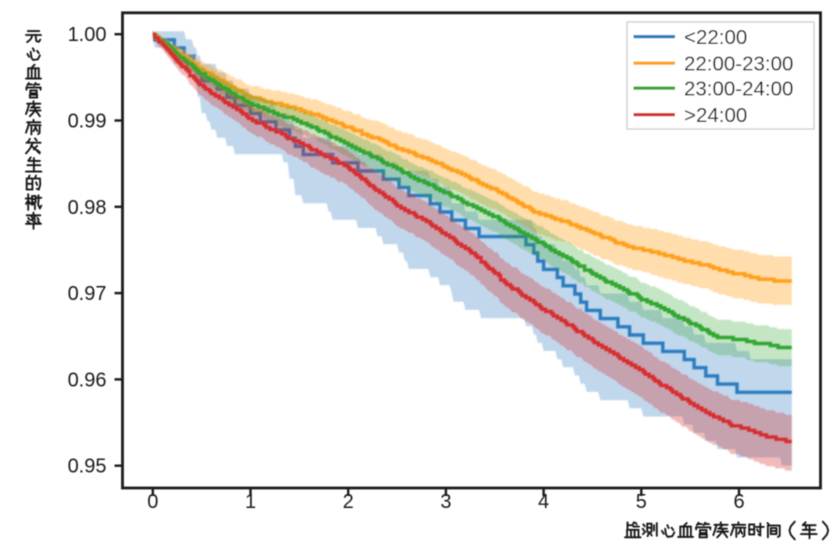 The height and width of the screenshot is (550, 836). Describe the element at coordinates (87, 380) in the screenshot. I see `svg-text: 0.96` at that location.